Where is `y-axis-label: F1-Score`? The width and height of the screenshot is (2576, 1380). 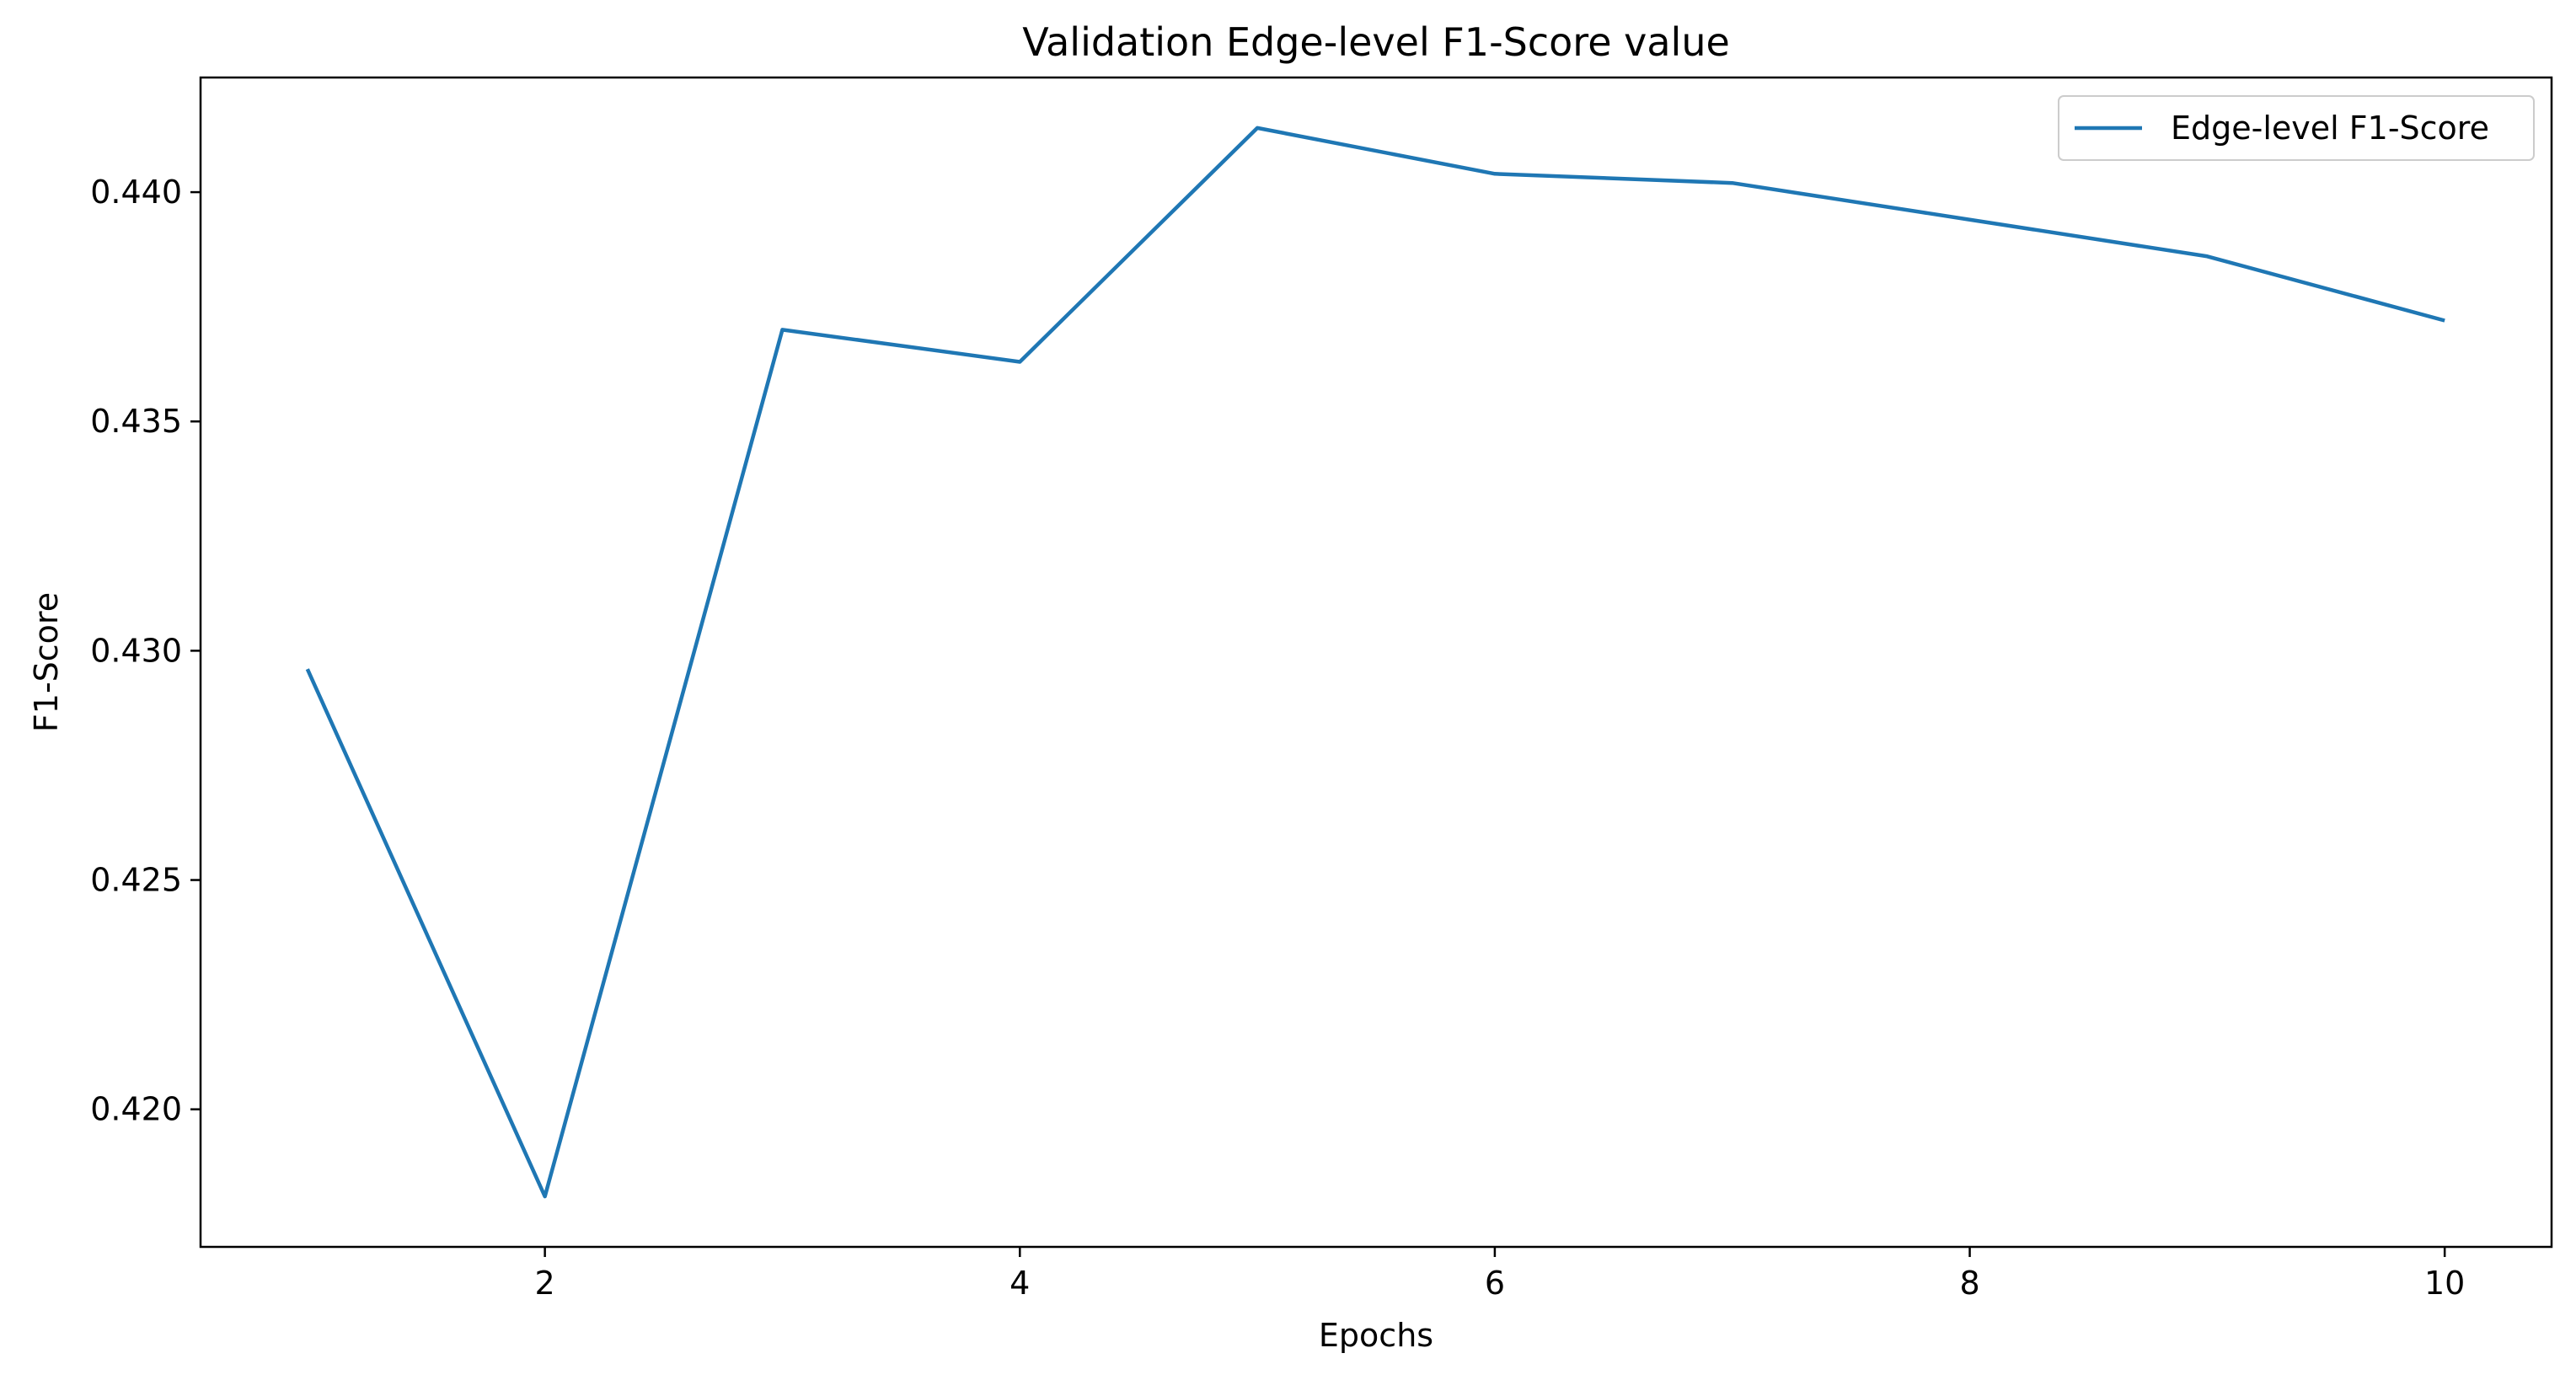
y-axis-label: F1-Score is located at coordinates (47, 662).